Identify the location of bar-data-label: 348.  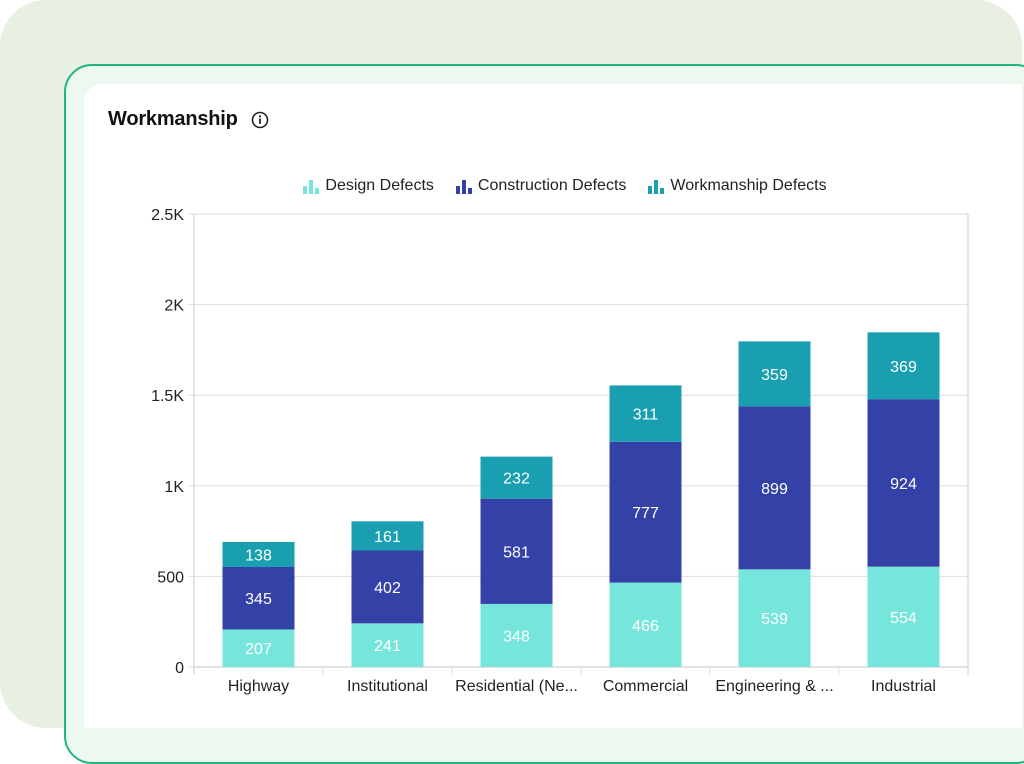
(516, 636).